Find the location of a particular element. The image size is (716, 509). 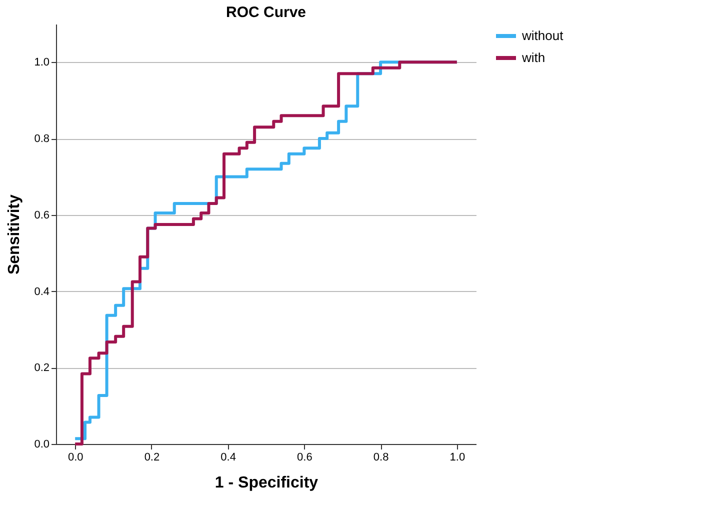

x-axis-title: 1 - Specificity is located at coordinates (266, 483).